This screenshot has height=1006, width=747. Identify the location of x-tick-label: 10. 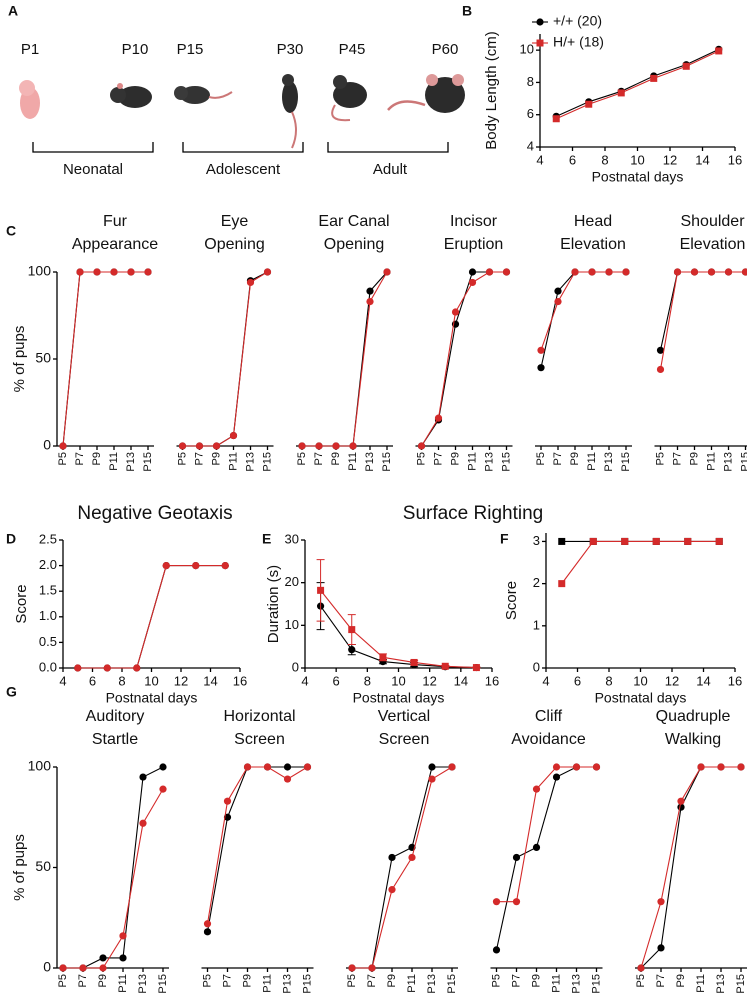
(151, 680).